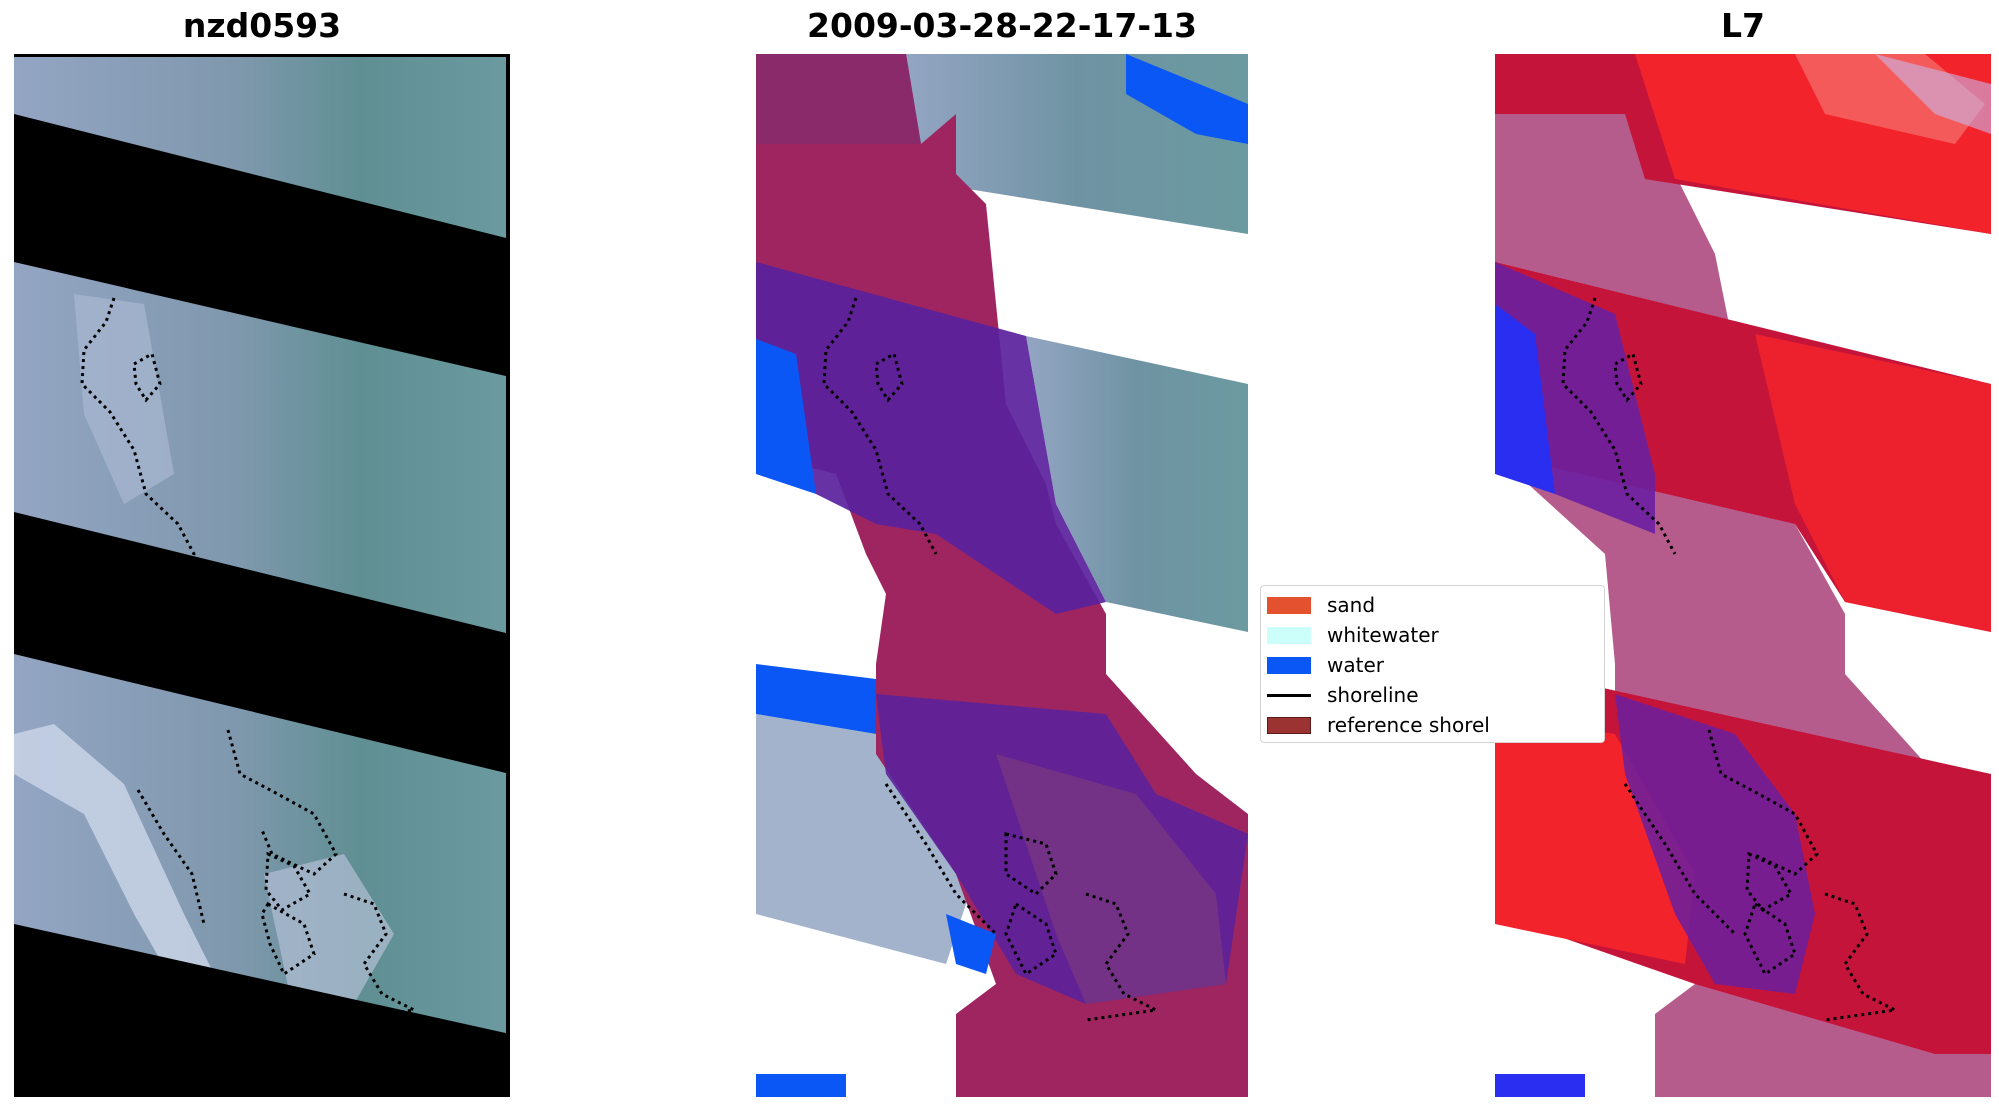  Describe the element at coordinates (1289, 635) in the screenshot. I see `whitewater-swatch` at that location.